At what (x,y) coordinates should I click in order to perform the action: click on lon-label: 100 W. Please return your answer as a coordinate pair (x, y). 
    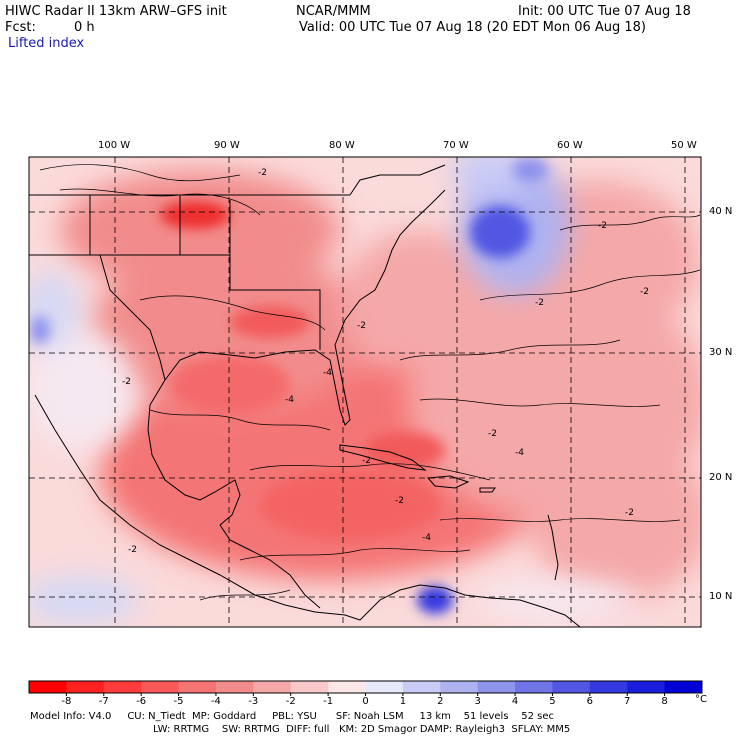
    Looking at the image, I should click on (114, 145).